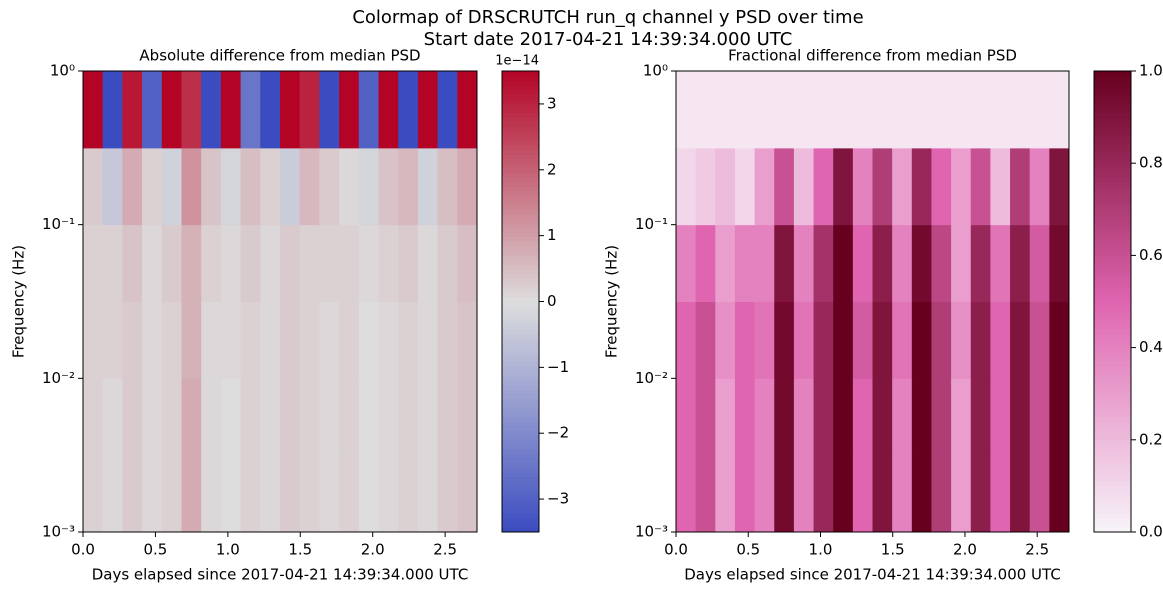 This screenshot has height=593, width=1163. What do you see at coordinates (651, 224) in the screenshot?
I see `y-tick-label: 10⁻¹` at bounding box center [651, 224].